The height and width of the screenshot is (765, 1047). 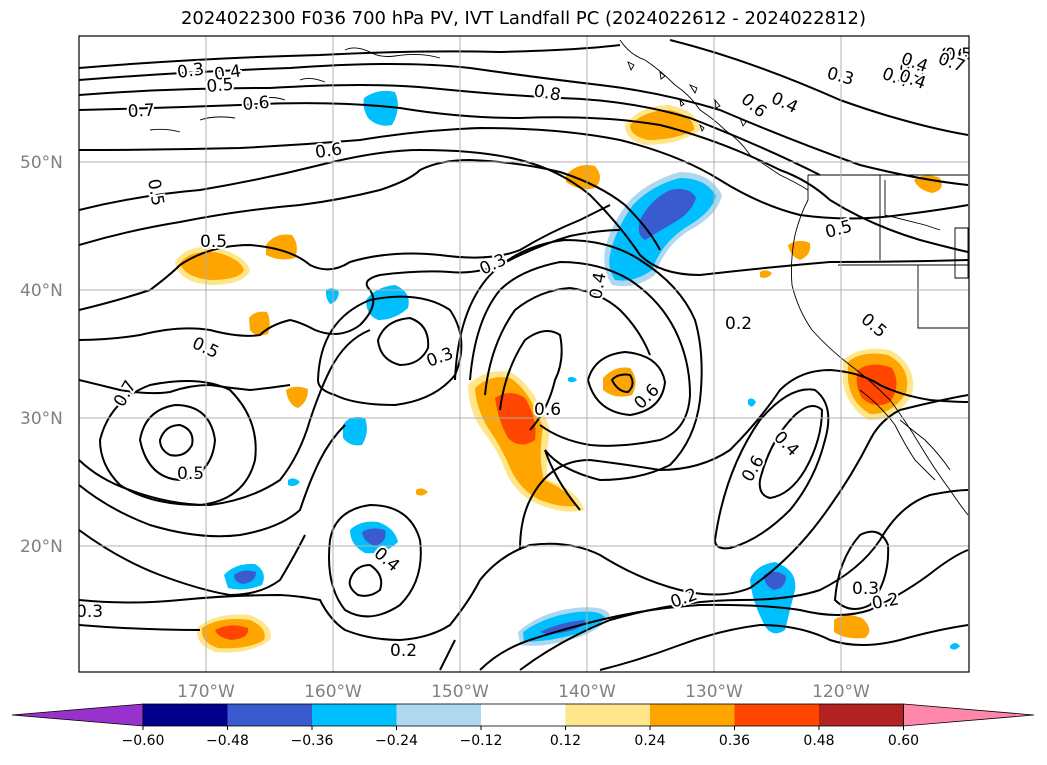 What do you see at coordinates (41, 419) in the screenshot?
I see `lat-label-30n: 30°N` at bounding box center [41, 419].